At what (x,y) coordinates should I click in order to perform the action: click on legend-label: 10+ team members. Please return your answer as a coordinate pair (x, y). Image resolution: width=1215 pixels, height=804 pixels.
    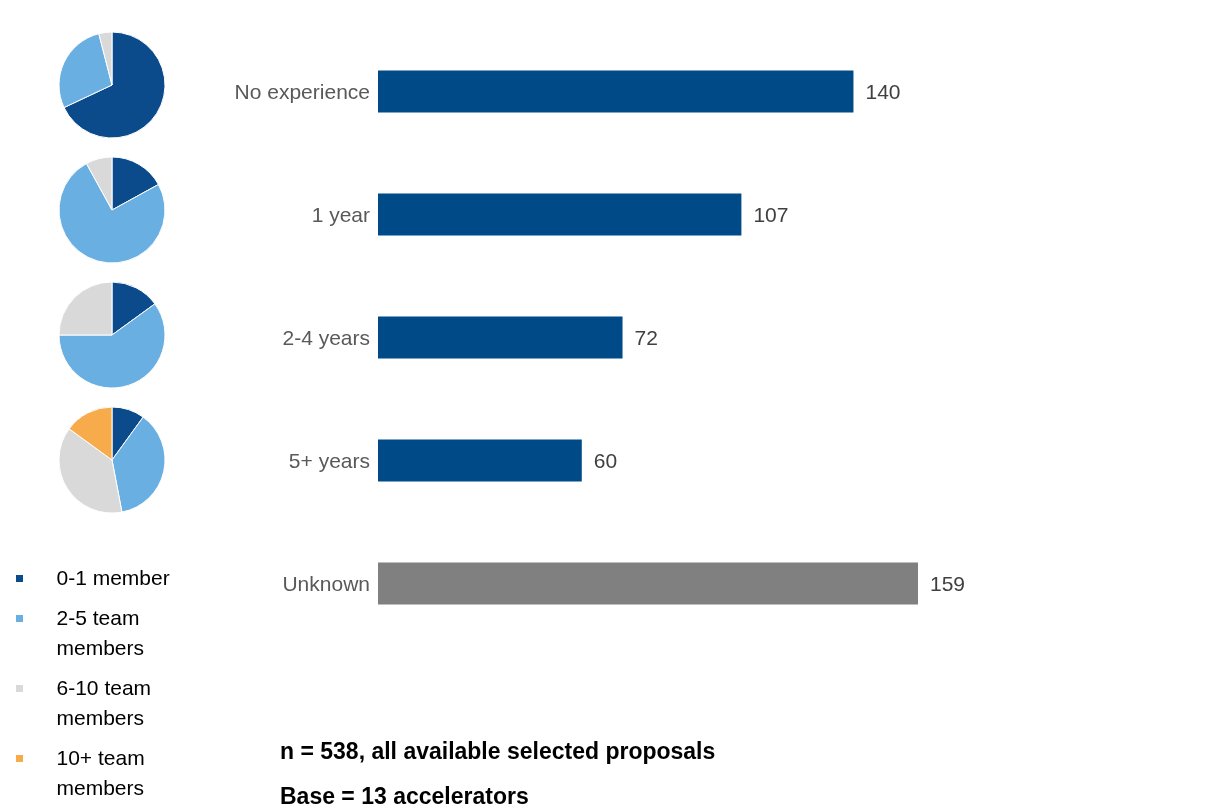
    Looking at the image, I should click on (101, 773).